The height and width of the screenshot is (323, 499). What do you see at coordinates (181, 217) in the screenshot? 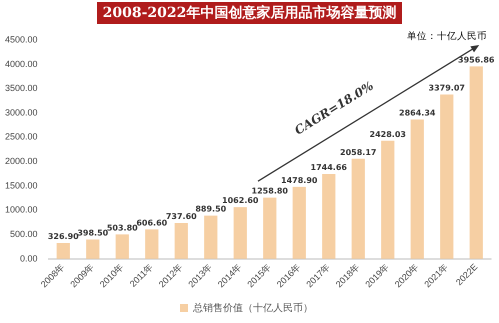
I see `text: 737.60` at bounding box center [181, 217].